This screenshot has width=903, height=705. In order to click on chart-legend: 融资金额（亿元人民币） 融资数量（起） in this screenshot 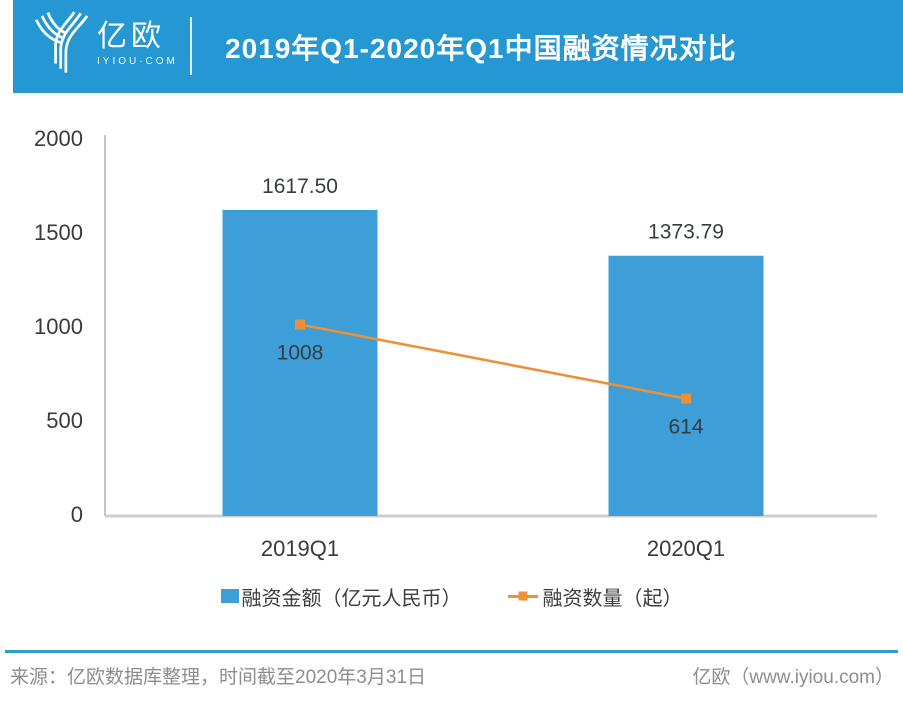, I will do `click(451, 596)`.